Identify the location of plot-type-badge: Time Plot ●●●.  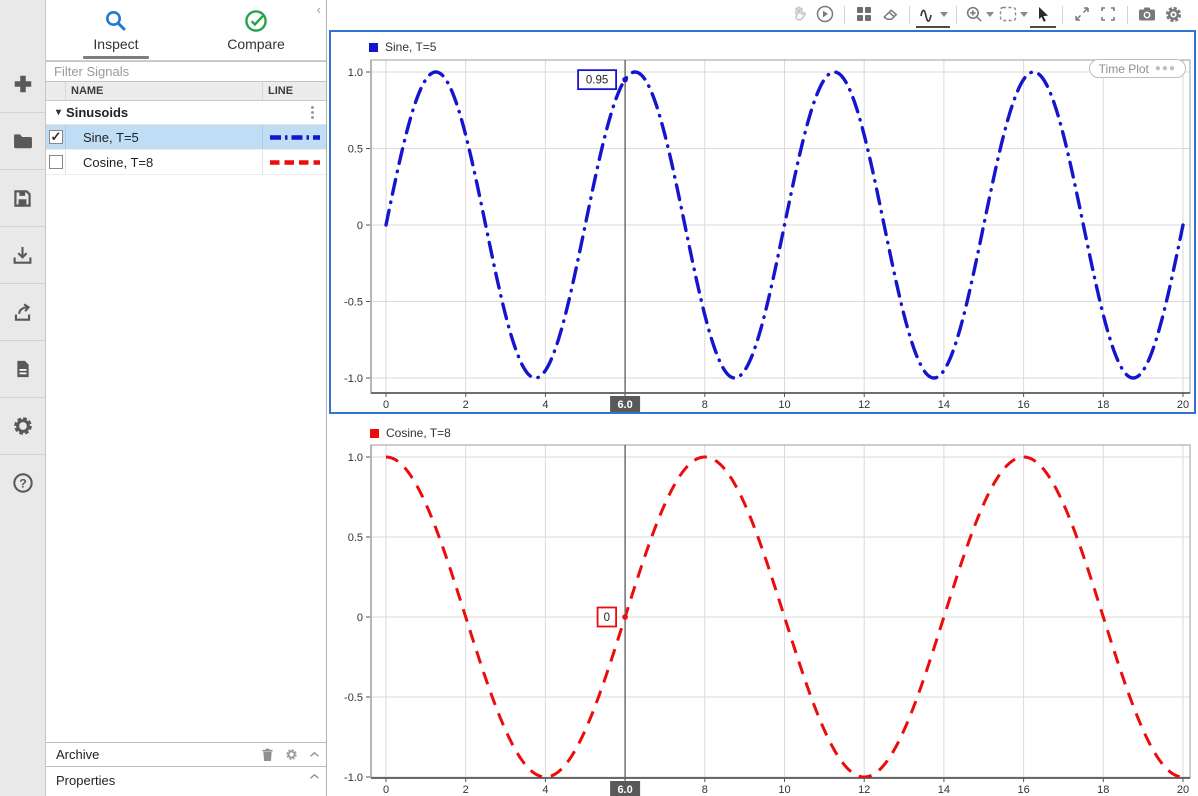
(1137, 68).